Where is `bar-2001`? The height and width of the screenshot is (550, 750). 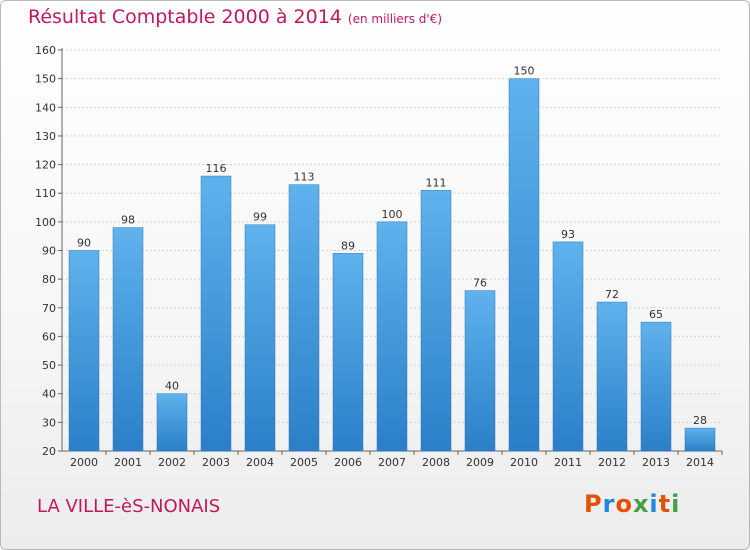
bar-2001 is located at coordinates (128, 339).